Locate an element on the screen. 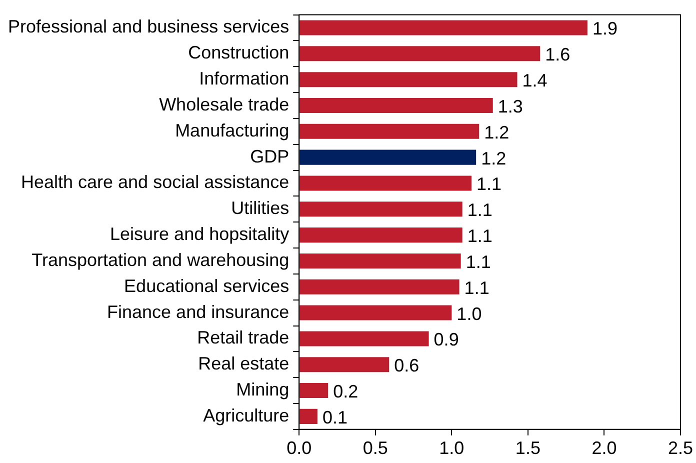 This screenshot has width=696, height=463. y-tick-label: Mining is located at coordinates (263, 390).